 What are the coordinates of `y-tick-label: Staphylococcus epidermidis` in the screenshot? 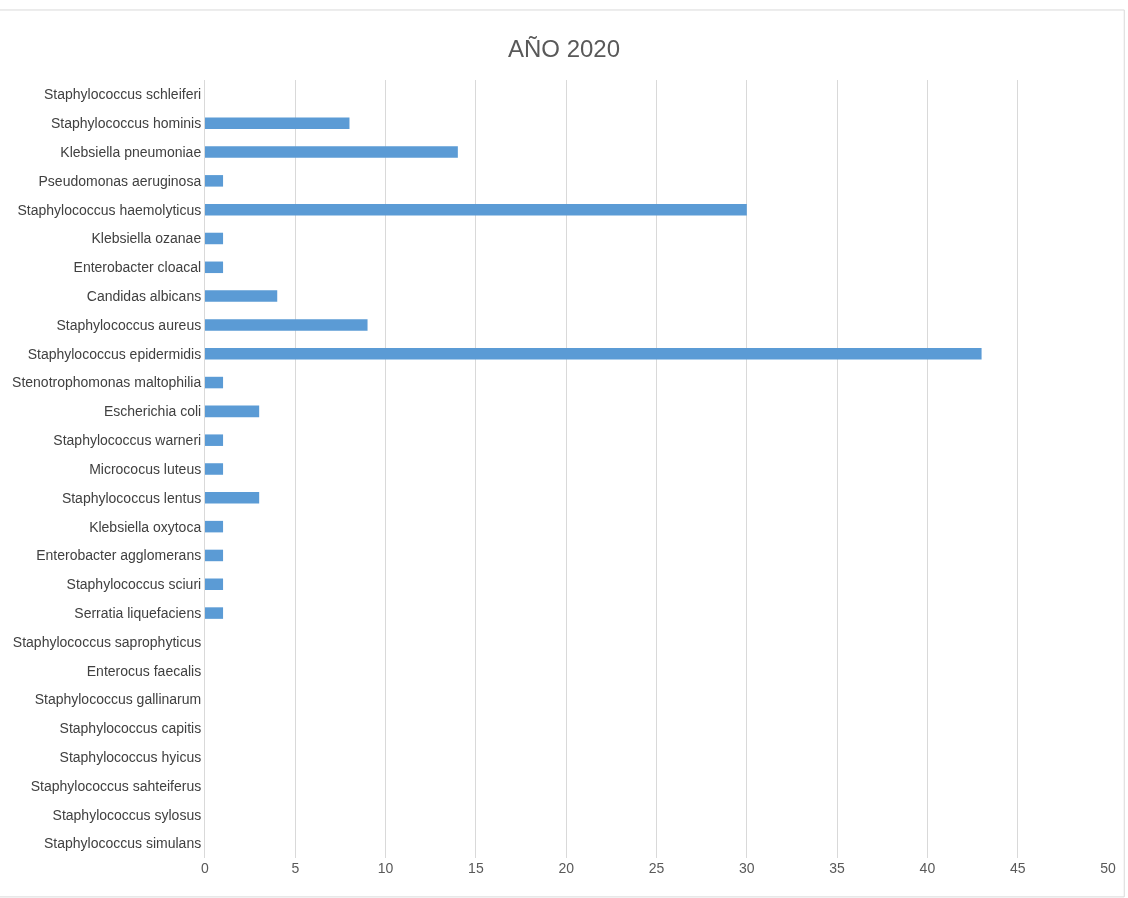 It's located at (114, 353).